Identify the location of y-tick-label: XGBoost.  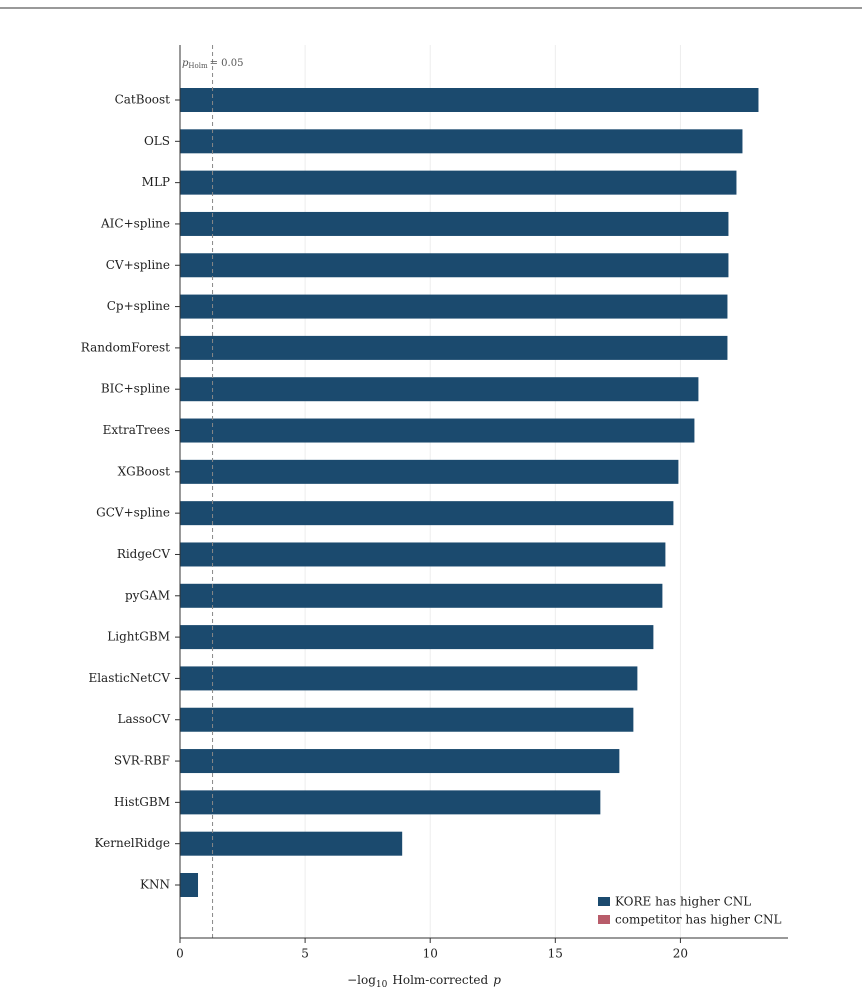
(144, 471).